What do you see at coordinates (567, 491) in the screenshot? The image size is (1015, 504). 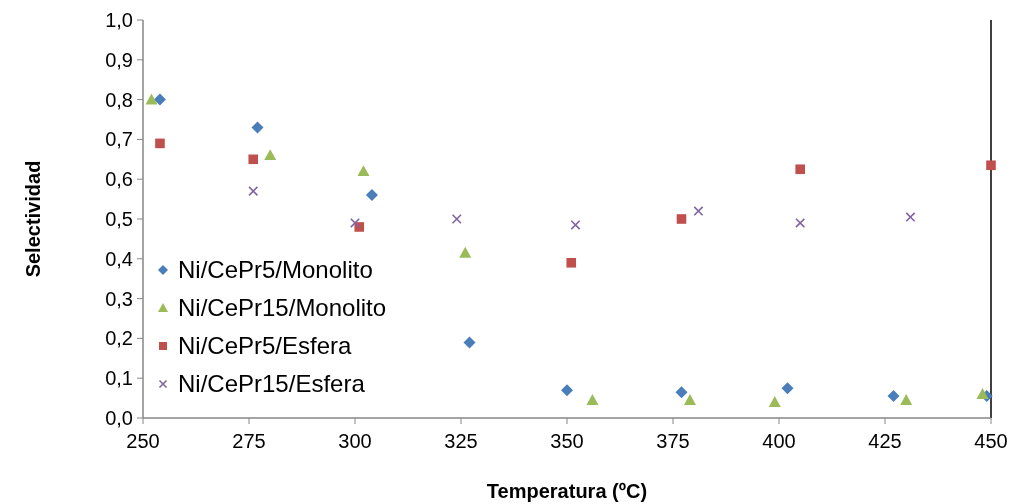 I see `x-axis-title: Temperatura (ºC)` at bounding box center [567, 491].